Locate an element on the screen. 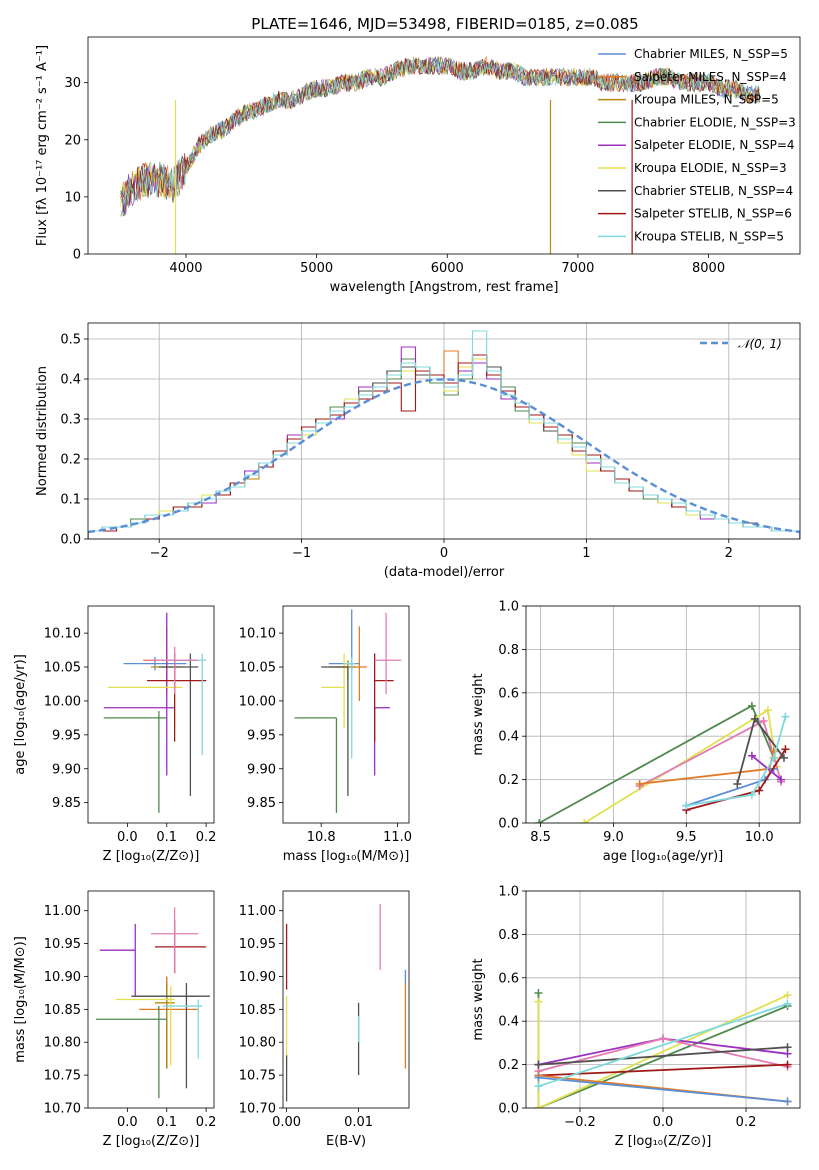 The height and width of the screenshot is (1170, 819). legend-label: Salpeter MILES, N_SSP=4 is located at coordinates (710, 77).